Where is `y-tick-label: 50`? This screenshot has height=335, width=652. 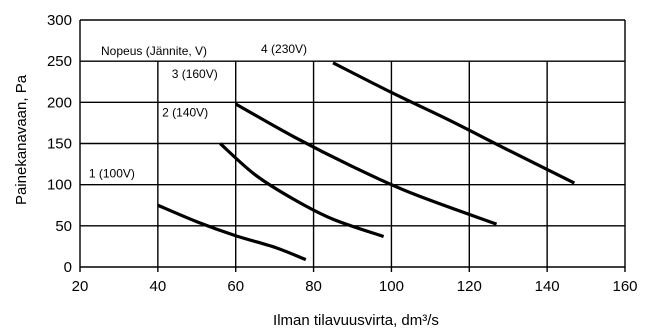 y-tick-label: 50 is located at coordinates (63, 226).